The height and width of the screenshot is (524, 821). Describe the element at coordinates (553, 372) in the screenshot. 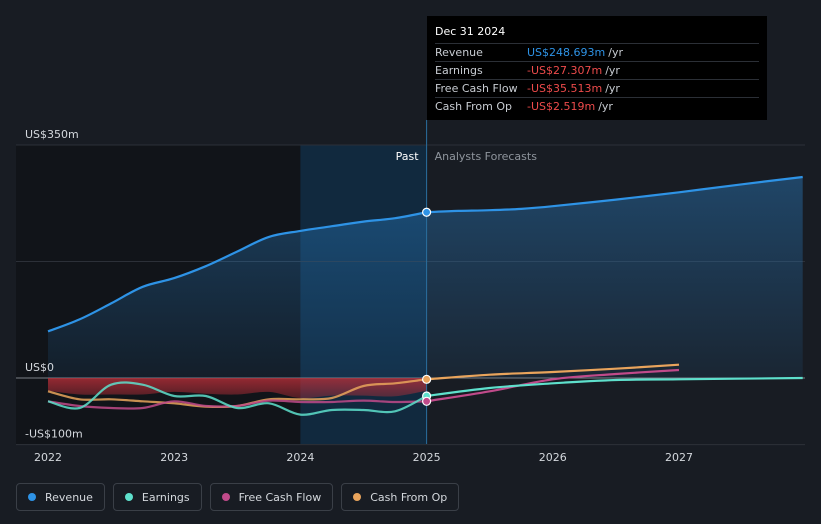

I see `cash-from-op-line-forecast` at that location.